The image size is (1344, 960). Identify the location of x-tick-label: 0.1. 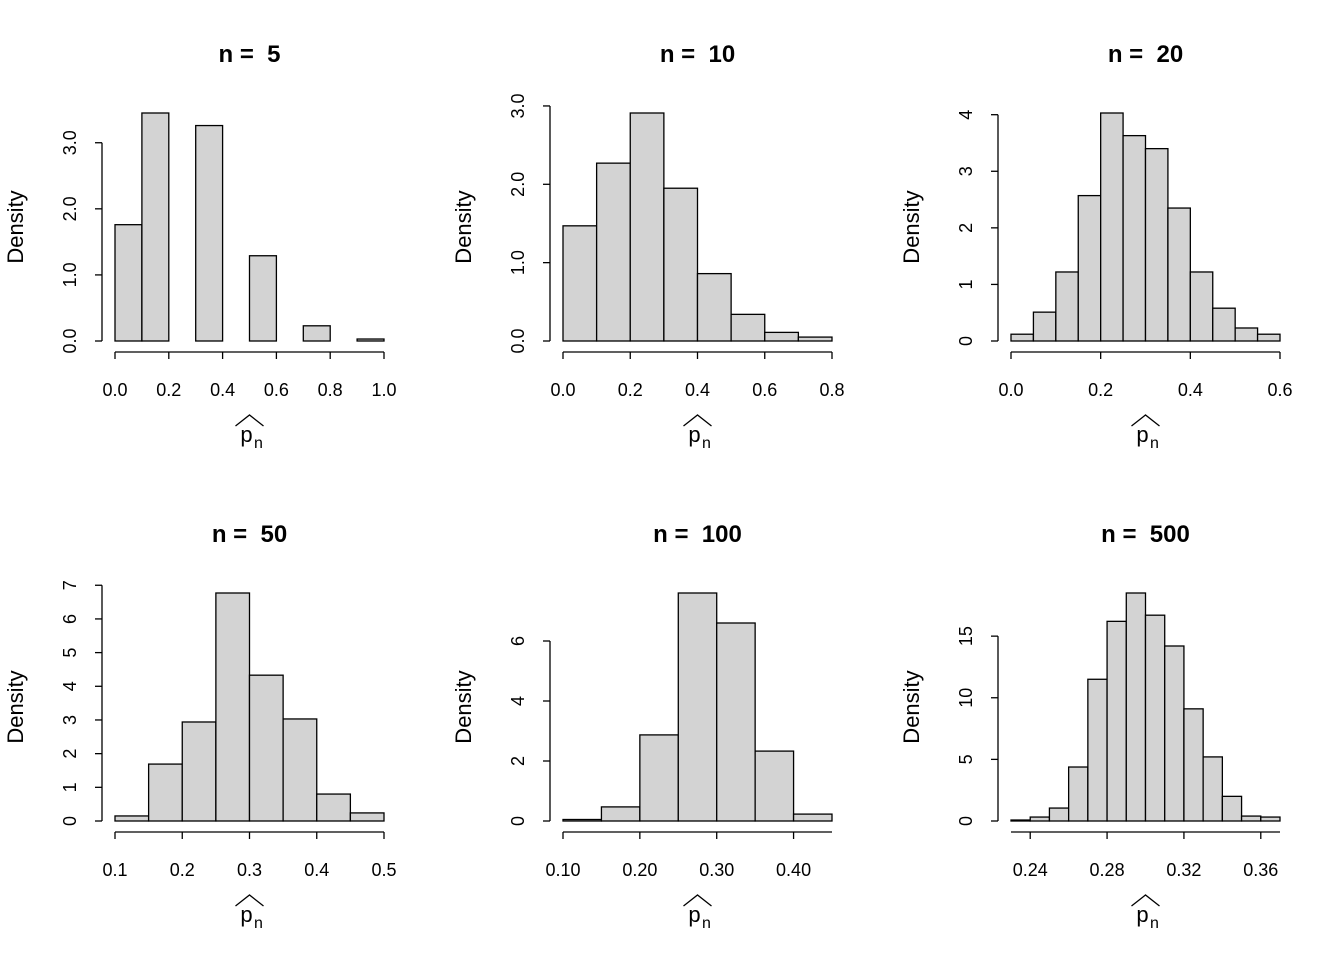
(114, 870).